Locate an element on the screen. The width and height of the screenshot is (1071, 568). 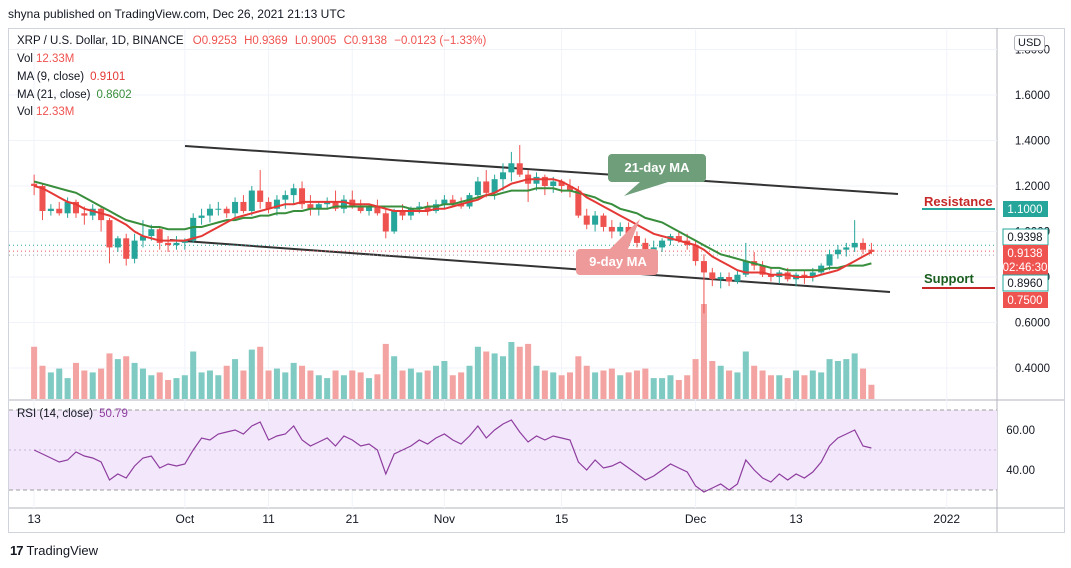
rsi-band-fill is located at coordinates (503, 450).